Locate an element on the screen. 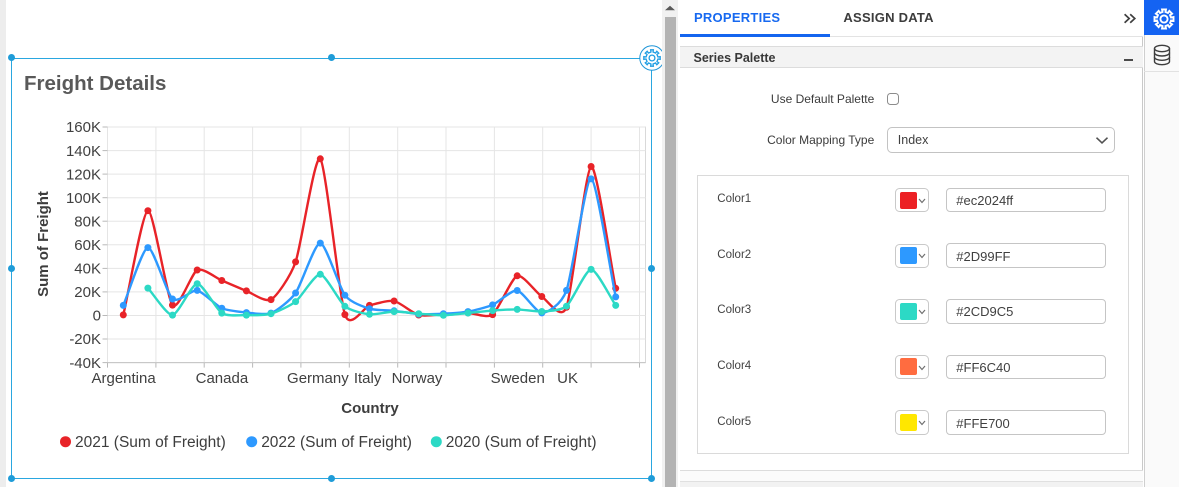 This screenshot has width=1179, height=487. svg-text: 2022 (Sum of Freight) is located at coordinates (336, 442).